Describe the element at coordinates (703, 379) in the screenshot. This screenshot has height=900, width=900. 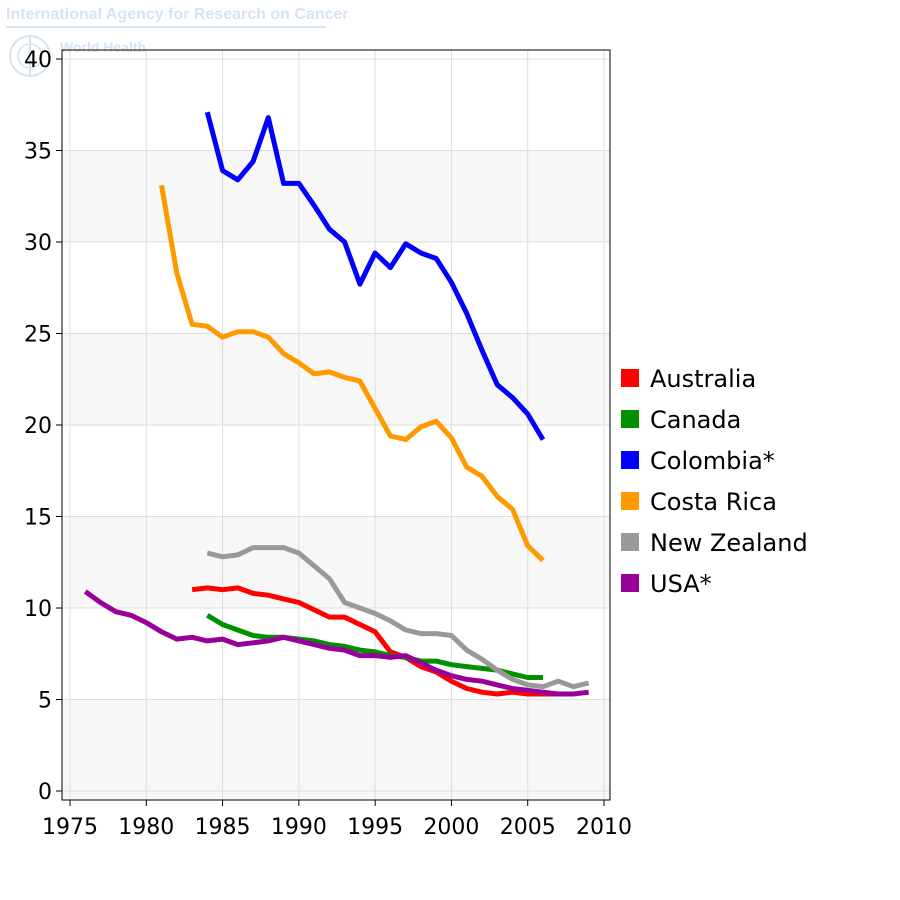
I see `legend-label-australia: Australia` at that location.